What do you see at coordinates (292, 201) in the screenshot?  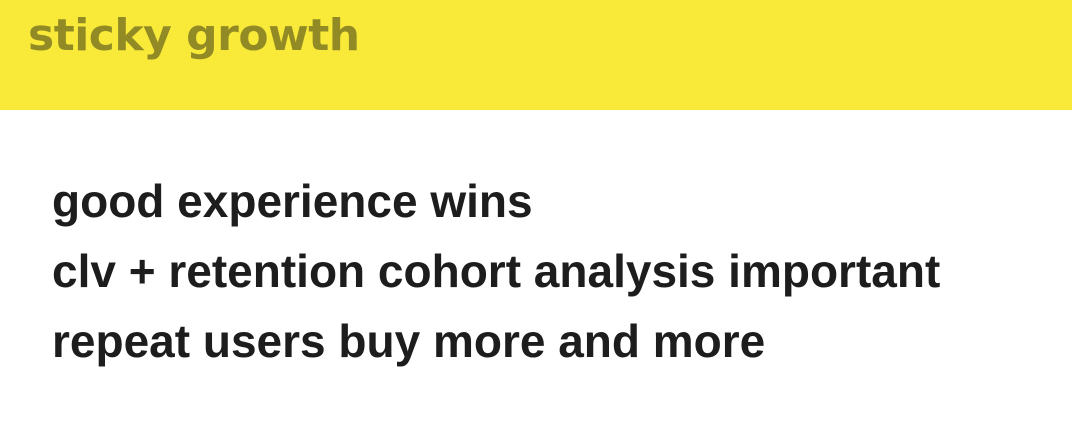 I see `bullet-item: good experience wins` at bounding box center [292, 201].